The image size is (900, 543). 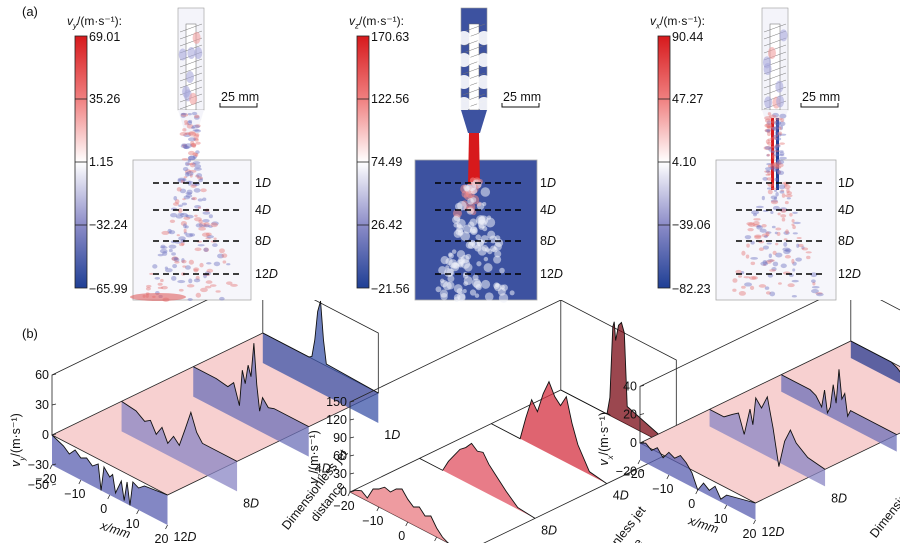 What do you see at coordinates (352, 455) in the screenshot?
I see `y-tick` at bounding box center [352, 455].